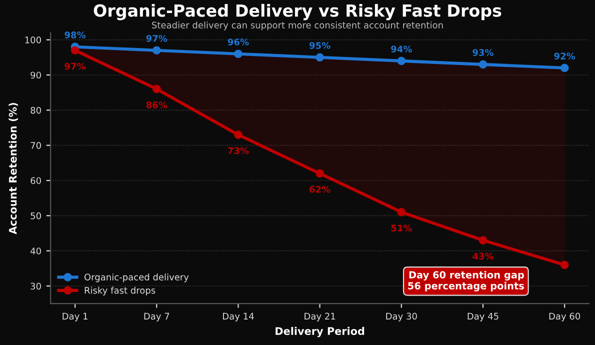  I want to click on x-tick-label: Day 60, so click(564, 317).